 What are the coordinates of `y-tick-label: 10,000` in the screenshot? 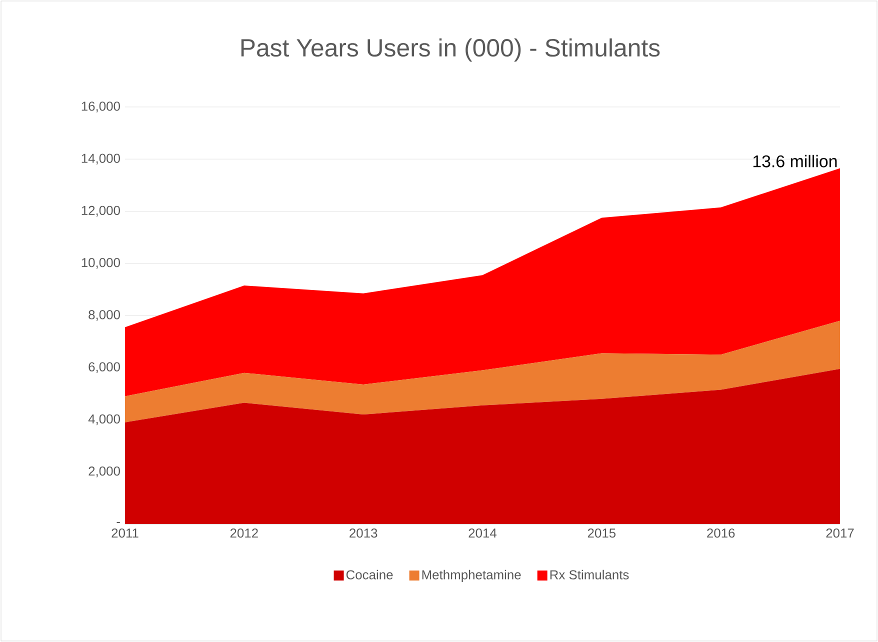 It's located at (101, 263).